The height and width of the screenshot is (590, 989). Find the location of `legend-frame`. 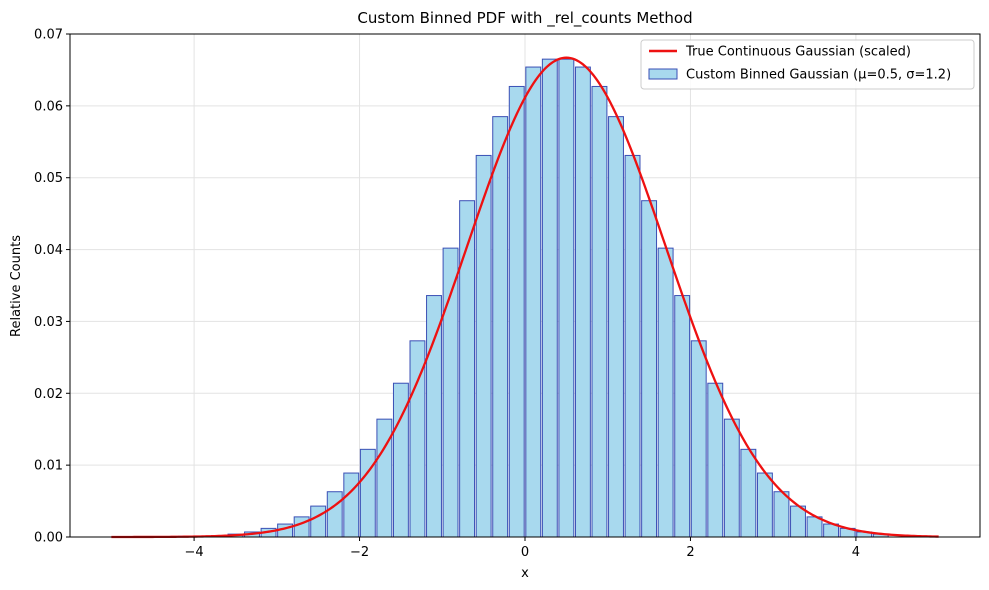

legend-frame is located at coordinates (807, 64).